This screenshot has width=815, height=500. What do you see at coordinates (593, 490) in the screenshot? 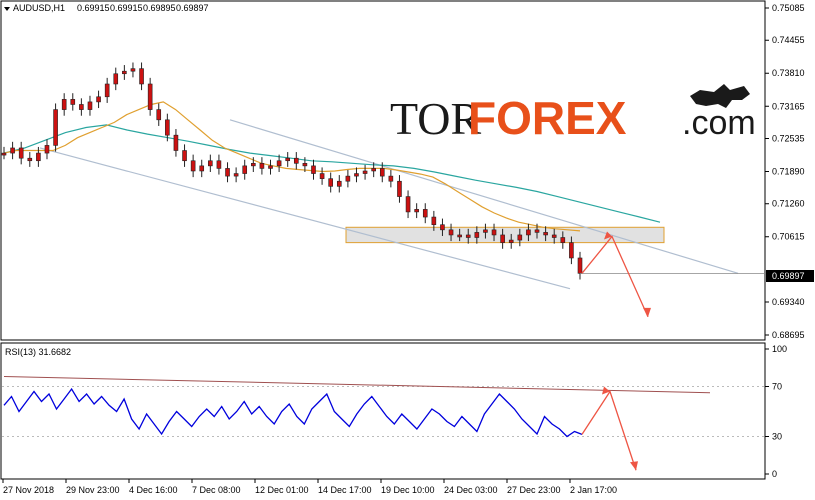
I see `x-tick-label: 2 Jan 17:00` at bounding box center [593, 490].